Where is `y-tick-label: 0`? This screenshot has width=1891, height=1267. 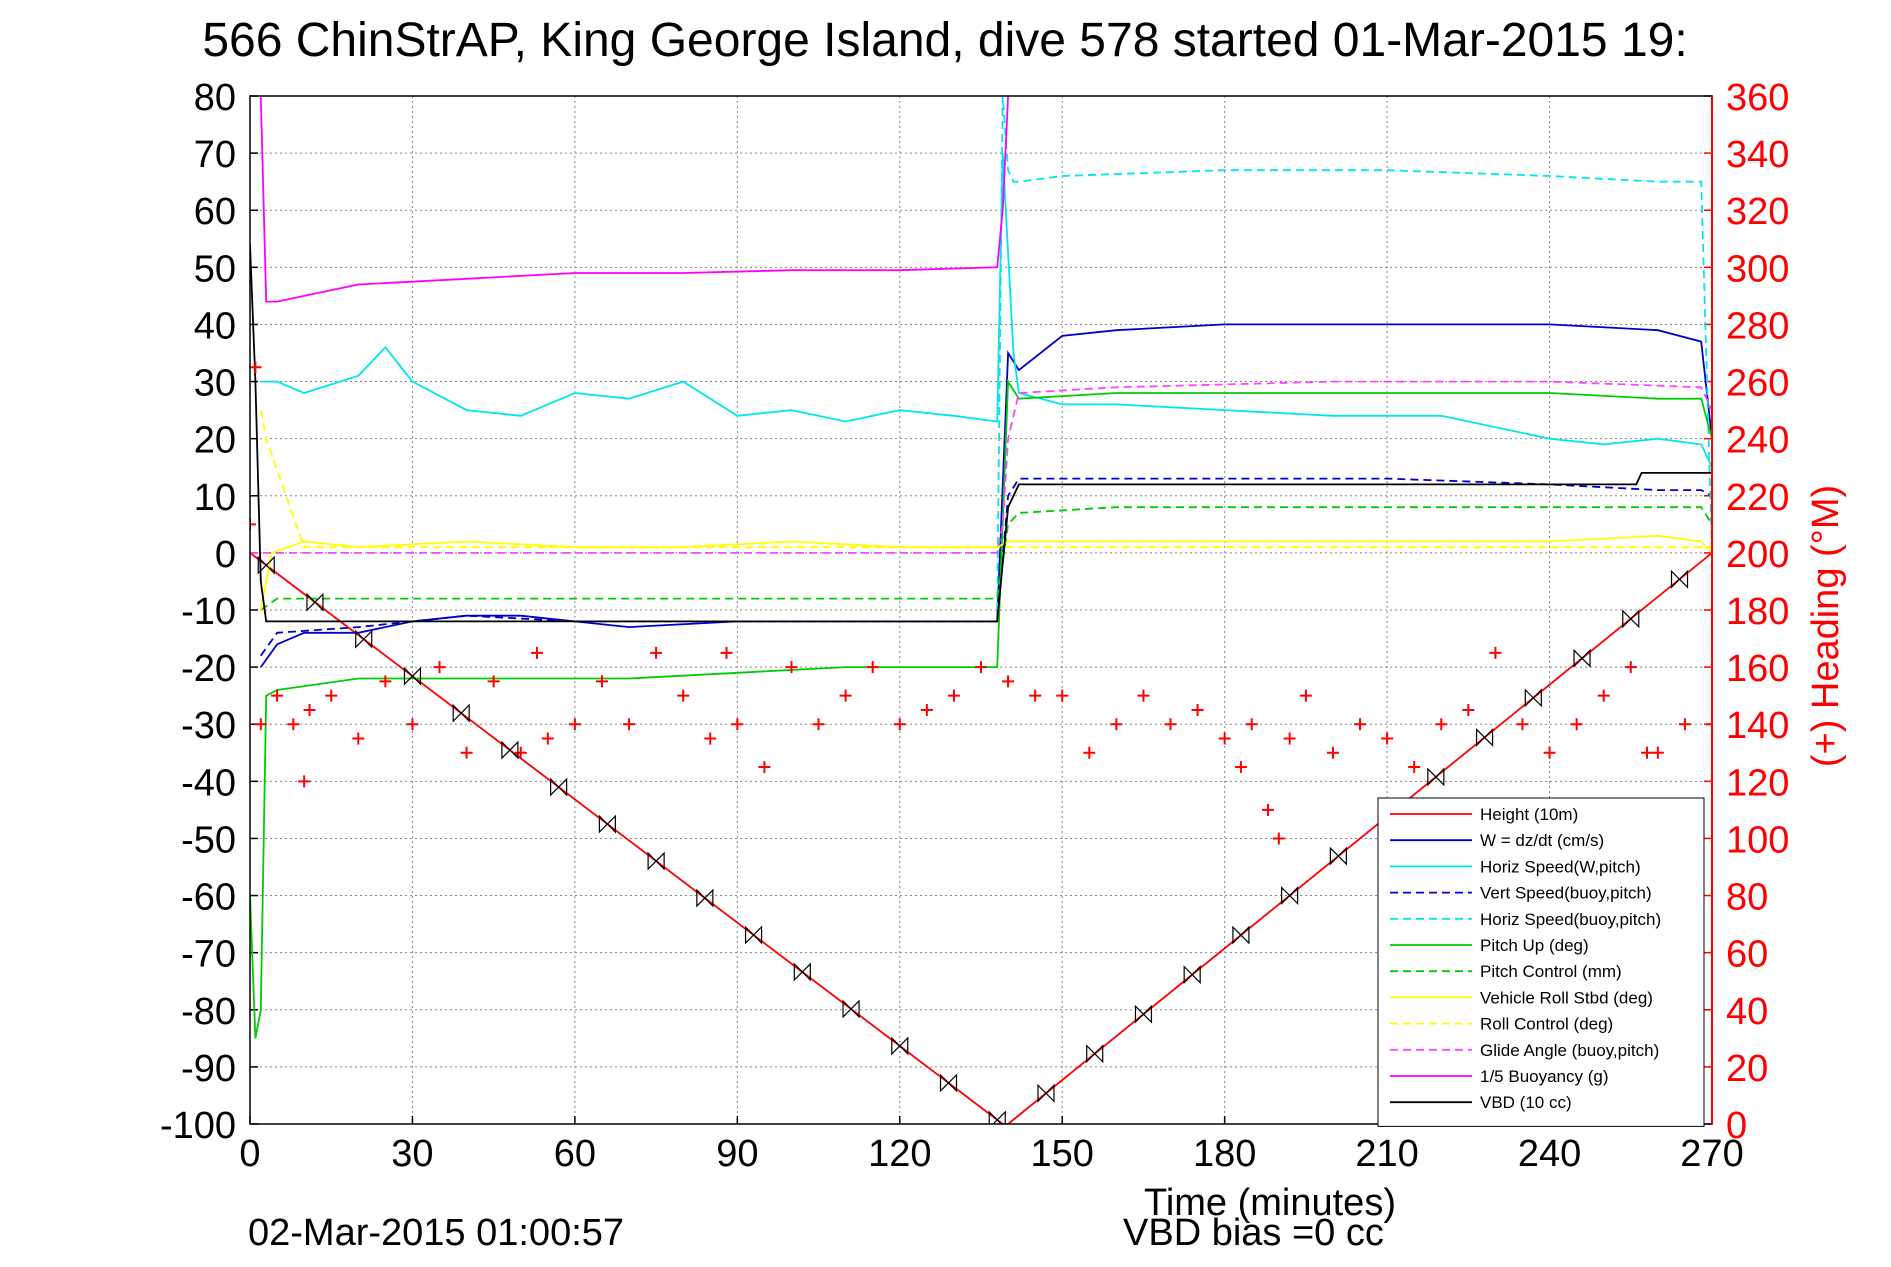
y-tick-label: 0 is located at coordinates (225, 555).